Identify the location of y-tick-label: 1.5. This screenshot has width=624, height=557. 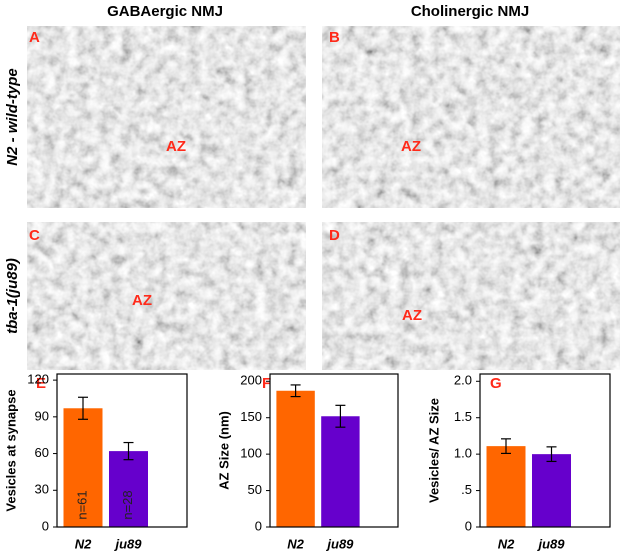
(463, 416).